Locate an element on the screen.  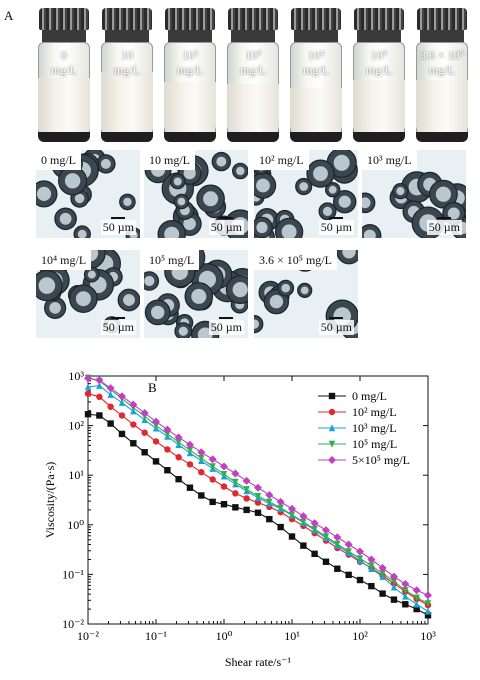
legend-label: 10³ mg/L is located at coordinates (374, 428).